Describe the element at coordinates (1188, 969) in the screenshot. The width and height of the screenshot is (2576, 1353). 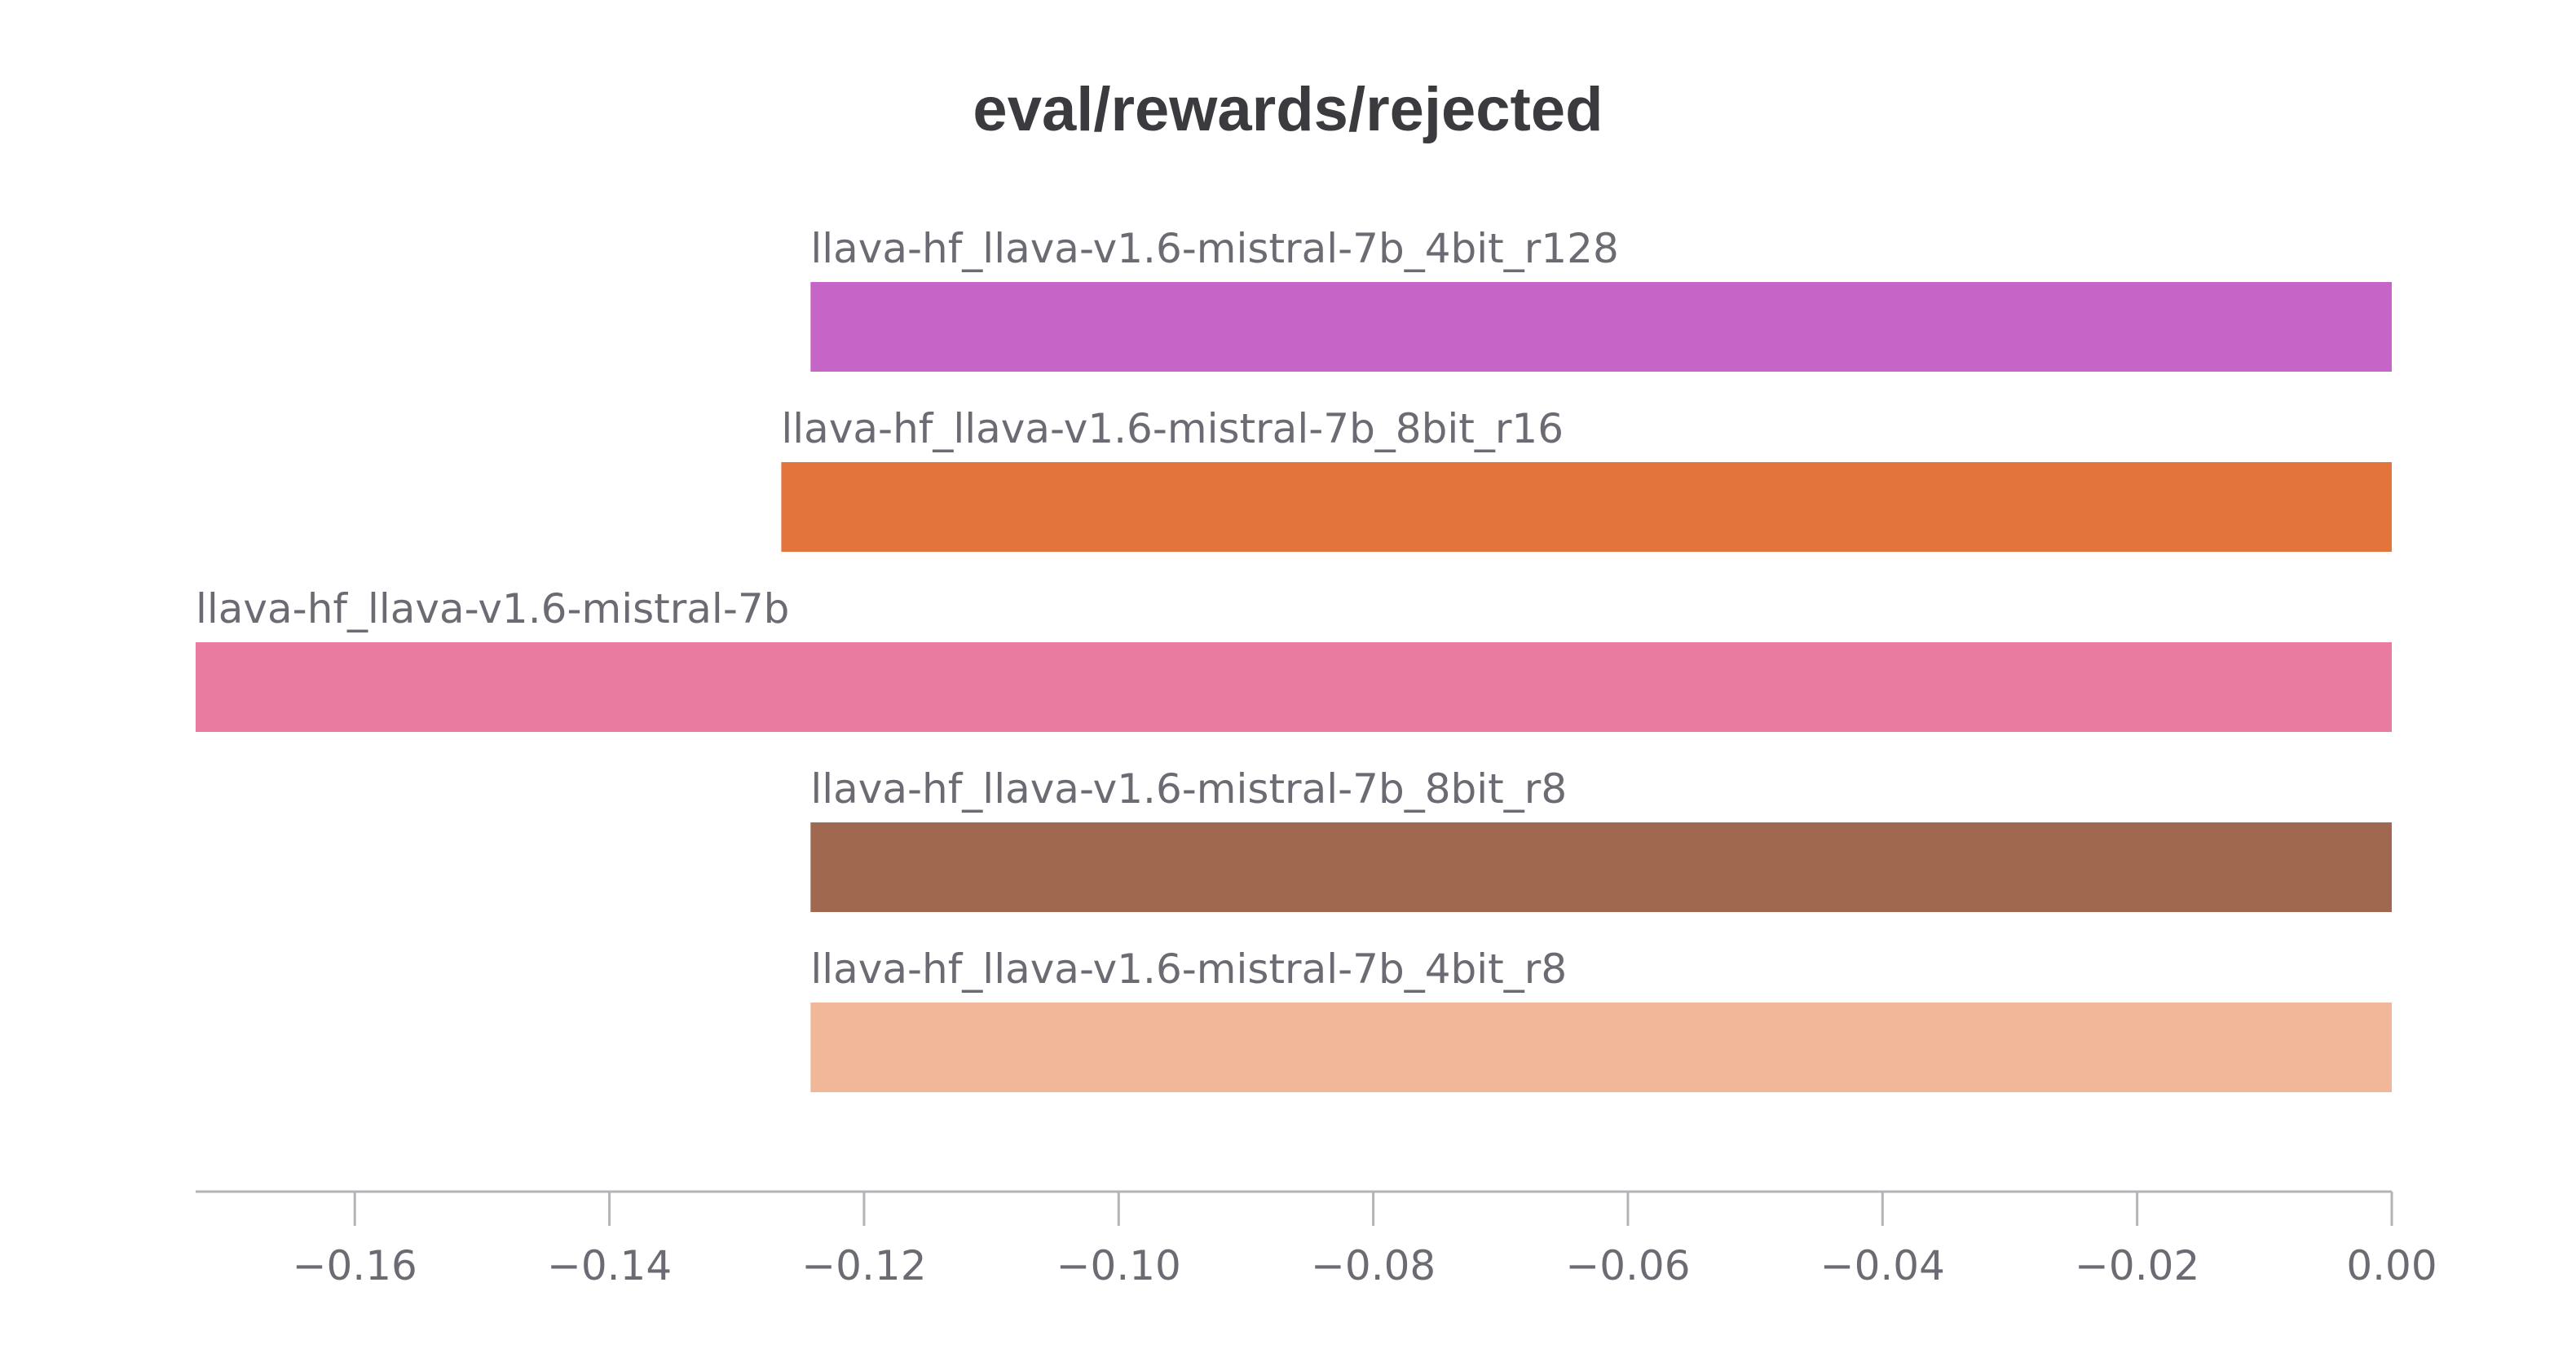
I see `bar-label: llava-hf_llava-v1.6-mistral-7b_4bit_r8` at that location.